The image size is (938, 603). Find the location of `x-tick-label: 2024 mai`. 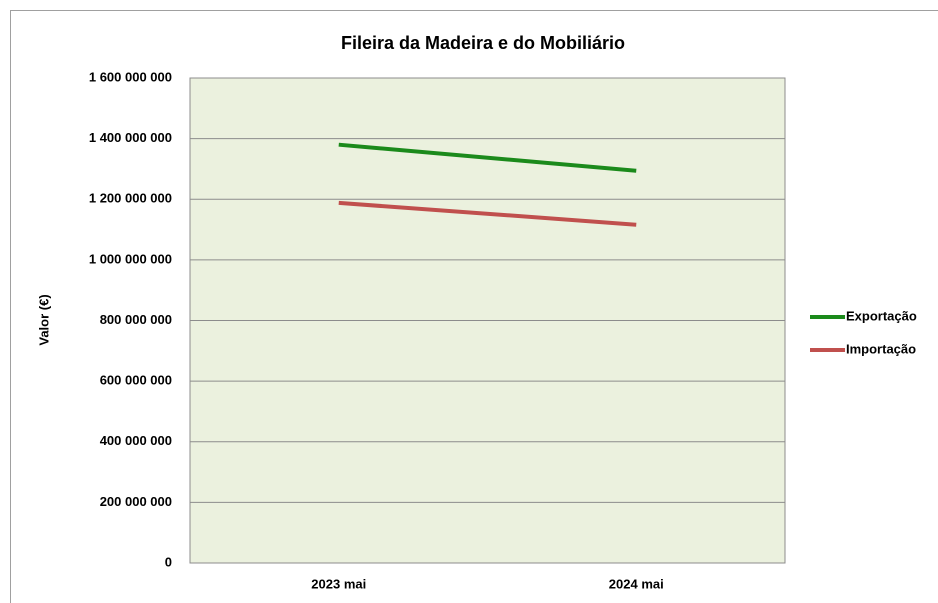

x-tick-label: 2024 mai is located at coordinates (636, 583).